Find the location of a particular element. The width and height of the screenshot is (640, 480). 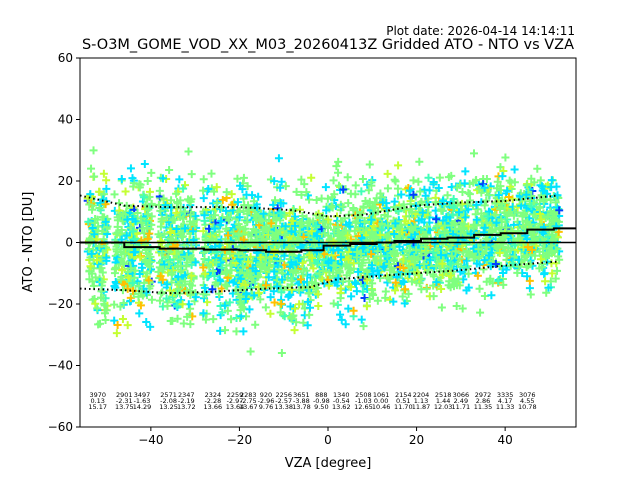

y-tick-label: −40 is located at coordinates (60, 366).